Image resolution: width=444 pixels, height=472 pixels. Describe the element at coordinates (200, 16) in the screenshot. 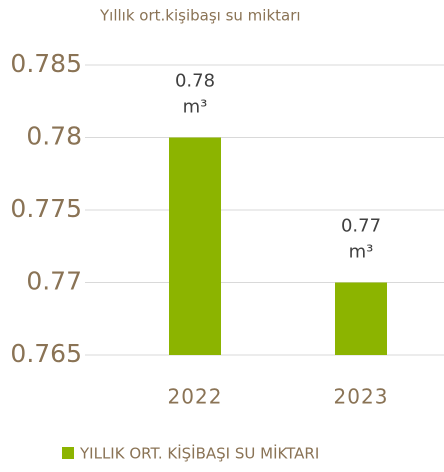

I see `chart-title: Yıllık ort.kişibaşı su miktarı` at that location.